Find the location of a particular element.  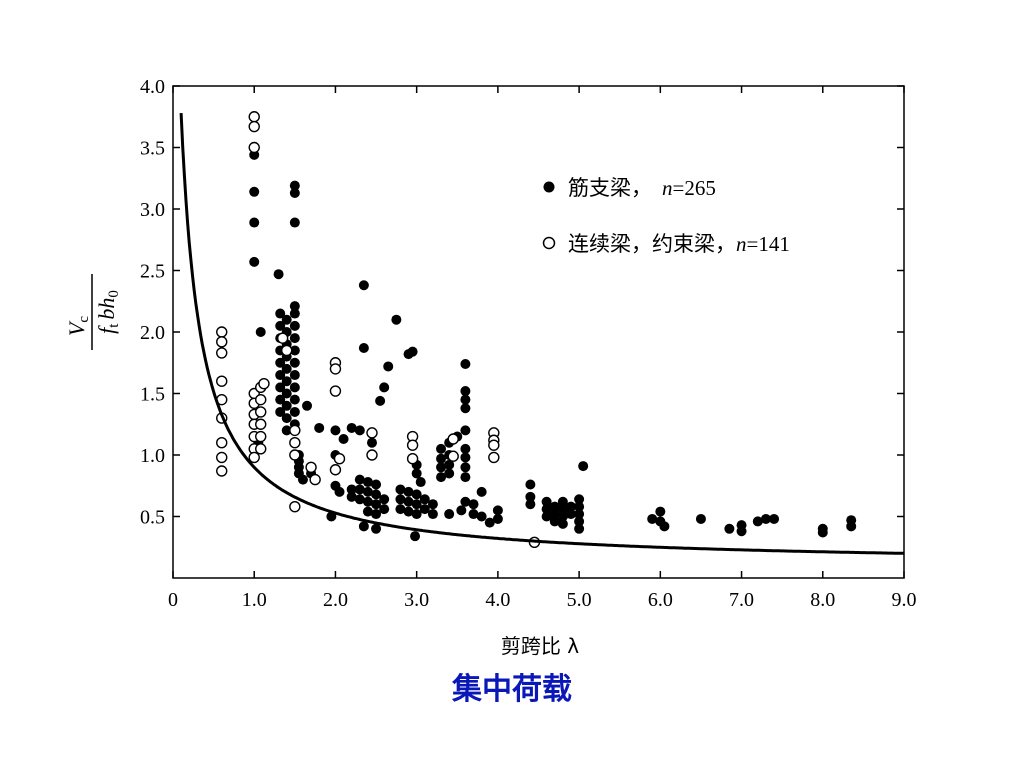

legend: 筋支梁， n=265 连续梁，约束梁，n=141 is located at coordinates (666, 216).